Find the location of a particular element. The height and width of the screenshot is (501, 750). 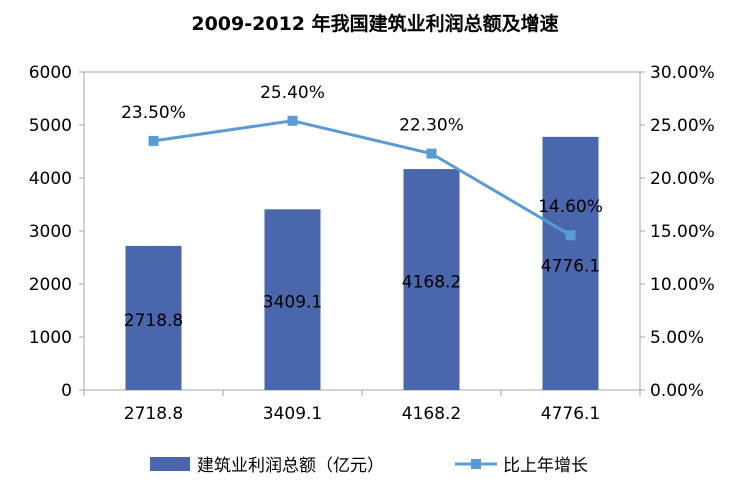

left-axis-tick-label: 4000 is located at coordinates (50, 179).